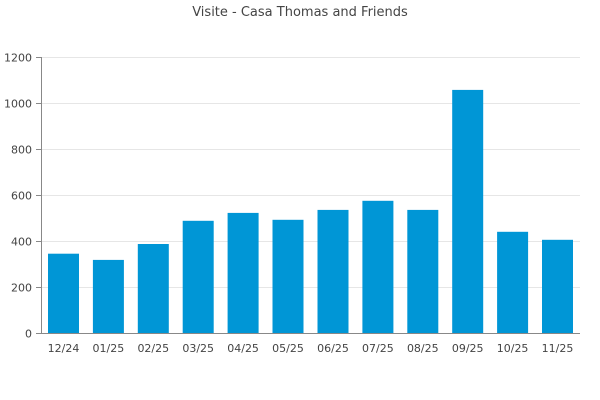  Describe the element at coordinates (300, 12) in the screenshot. I see `chart-title: Visite - Casa Thomas and Friends` at that location.